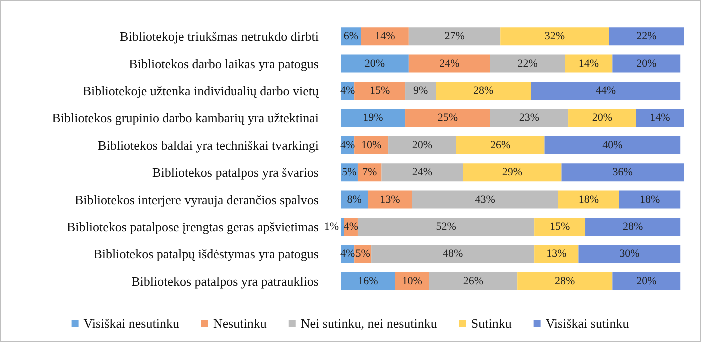 The image size is (701, 342). I want to click on data-label: 9%, so click(420, 91).